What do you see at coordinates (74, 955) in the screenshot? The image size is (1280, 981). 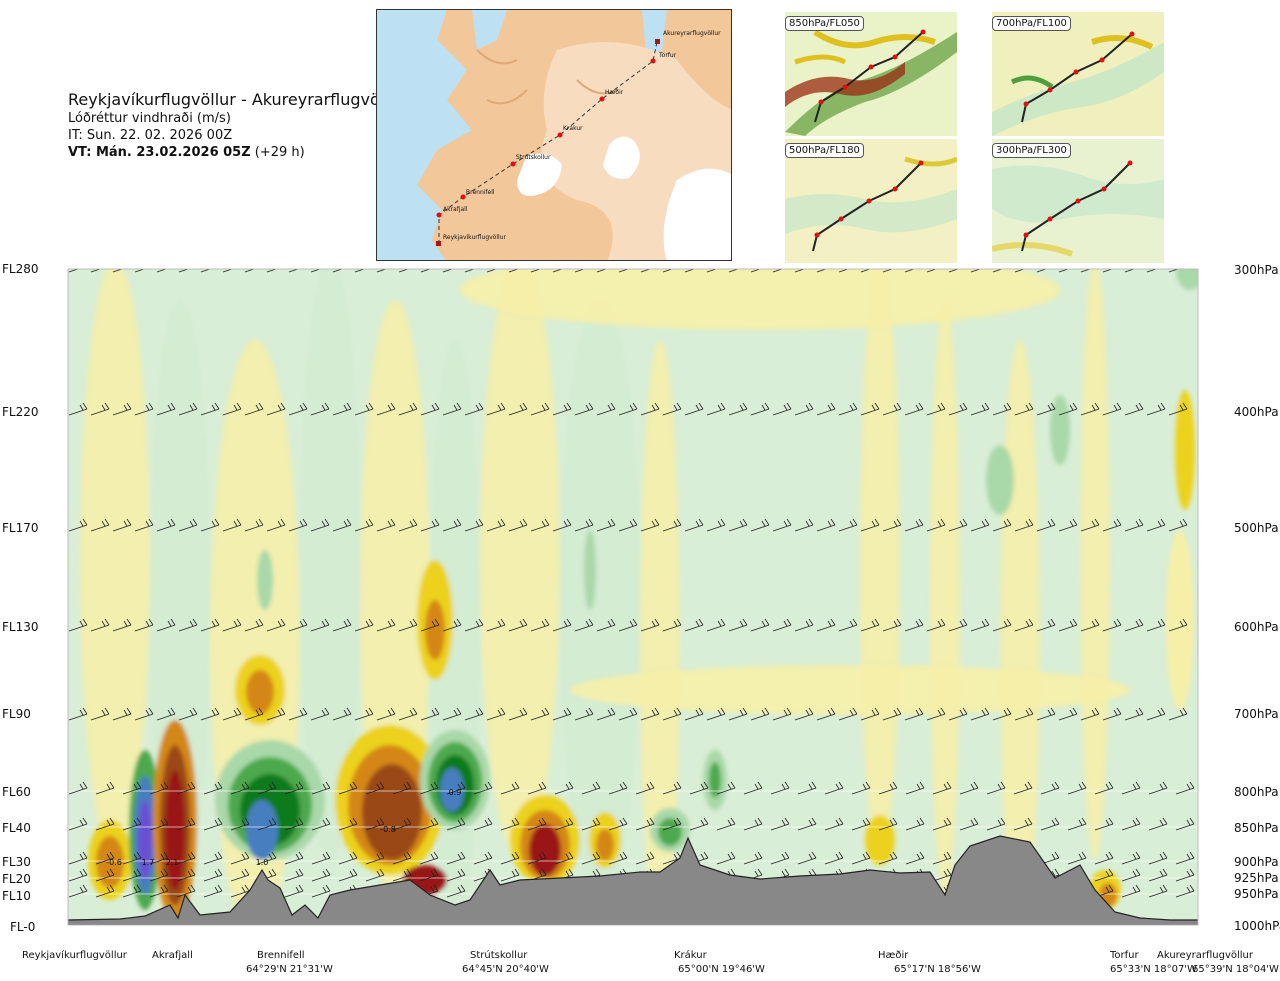 I see `waypoint-reykjavik: Reykjavíkurflugvöllur` at bounding box center [74, 955].